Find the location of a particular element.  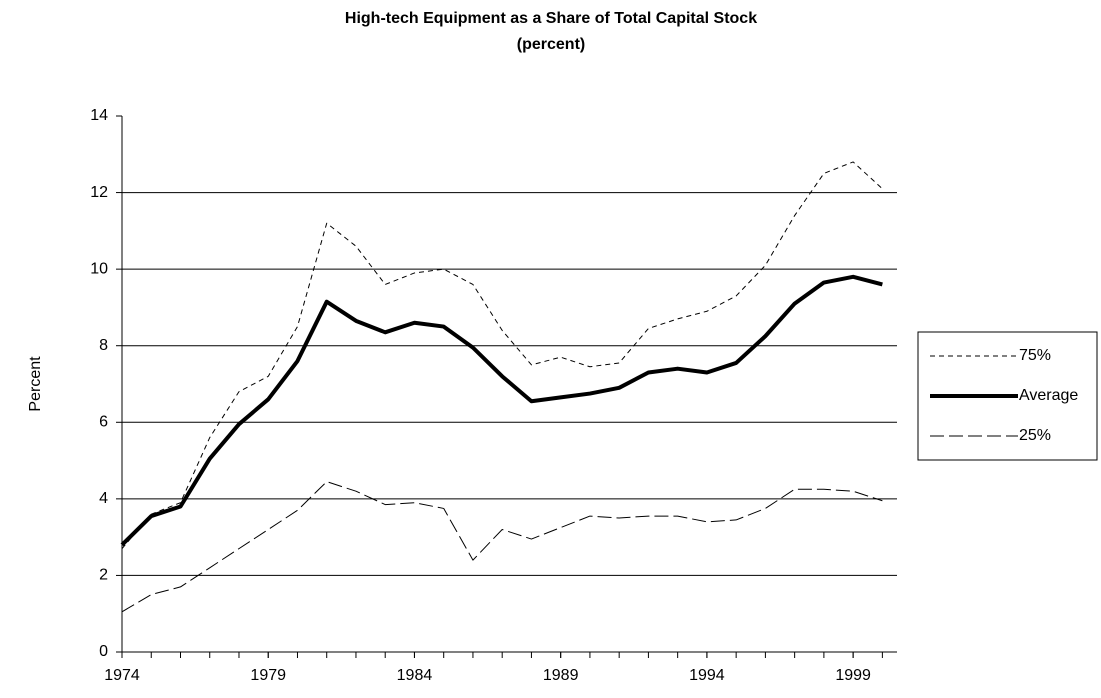

x-tick-label: 1974 is located at coordinates (122, 675).